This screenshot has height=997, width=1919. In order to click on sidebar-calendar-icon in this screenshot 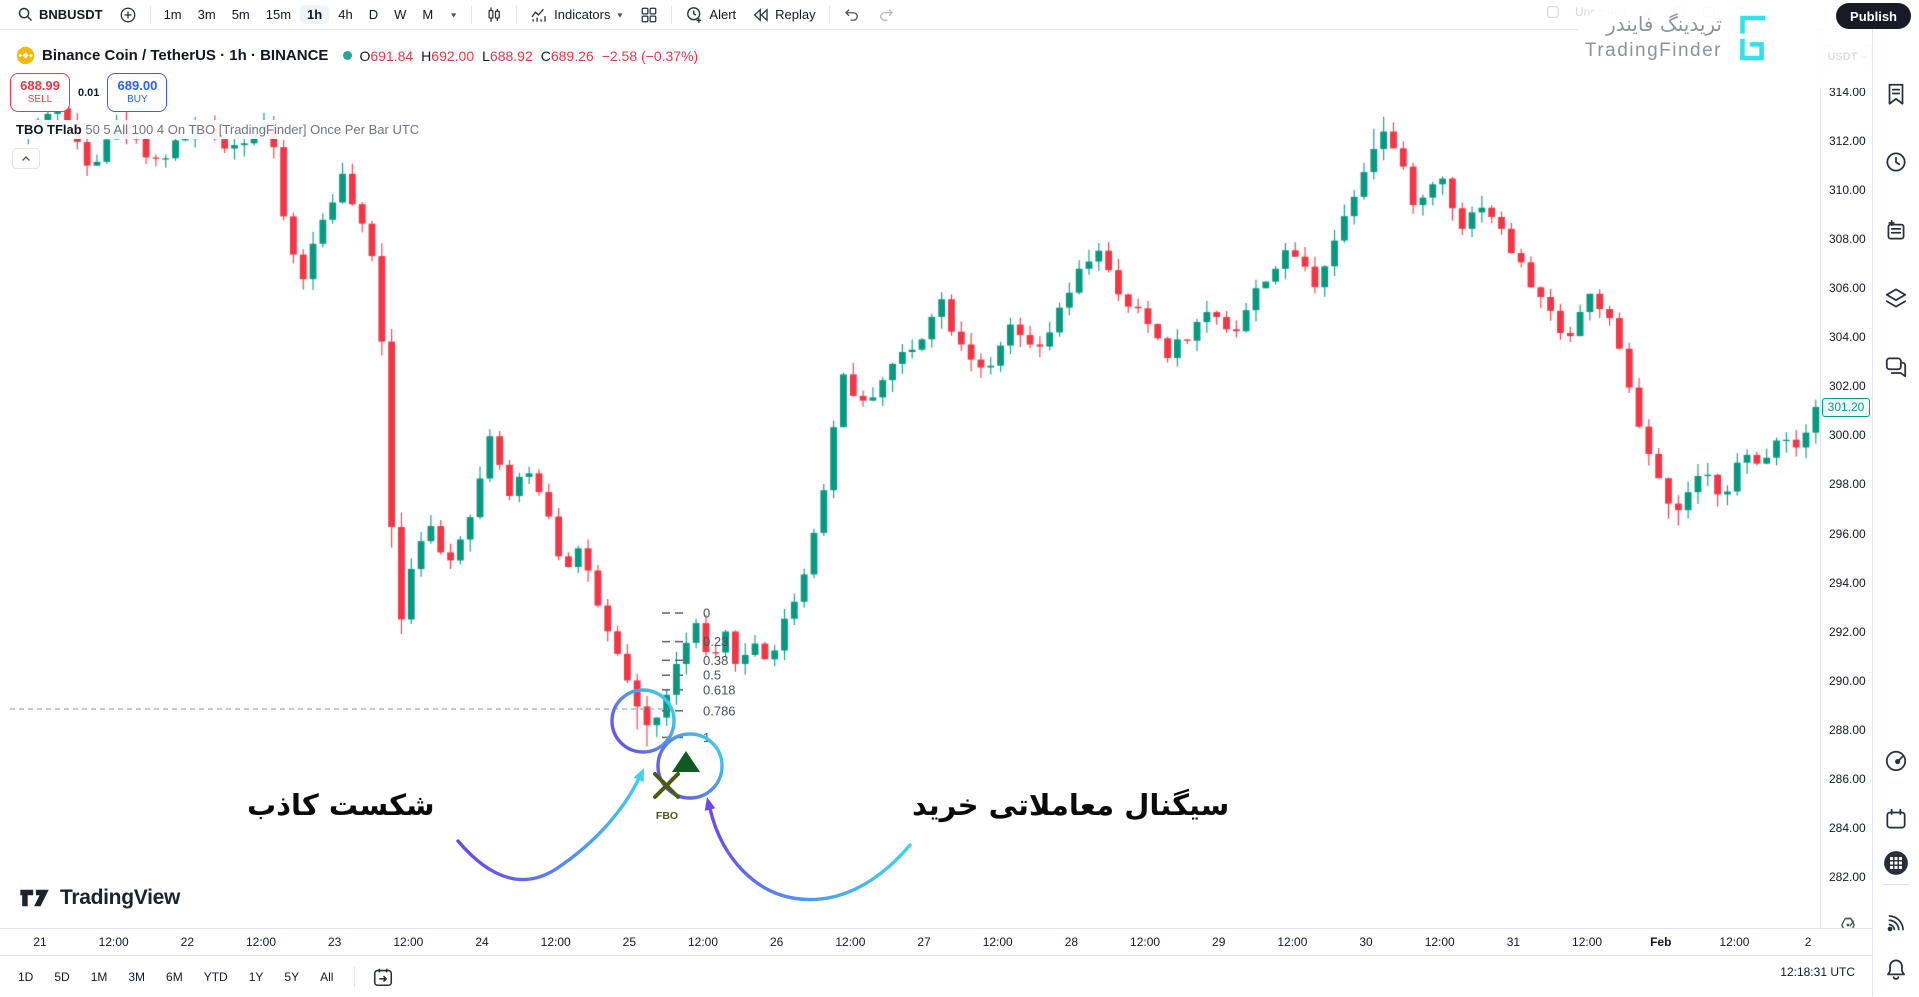, I will do `click(1896, 819)`.